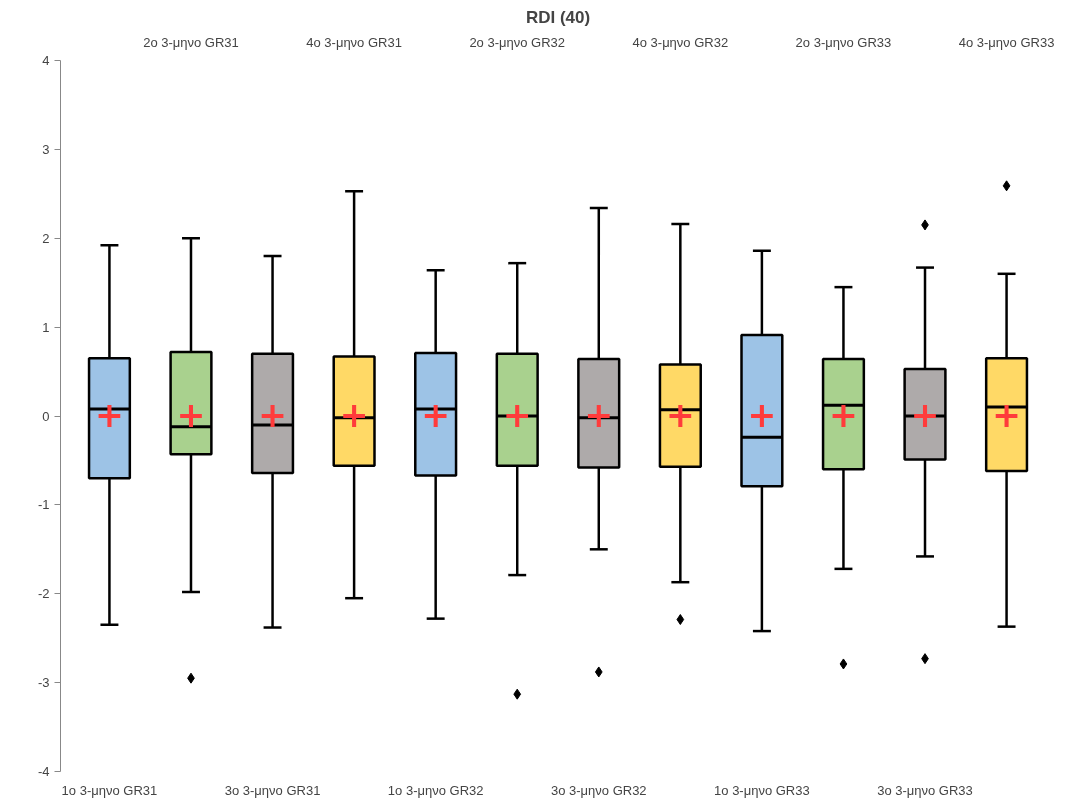 This screenshot has width=1079, height=806. Describe the element at coordinates (272, 790) in the screenshot. I see `x-tick-label: 3o 3-μηνο GR31` at that location.